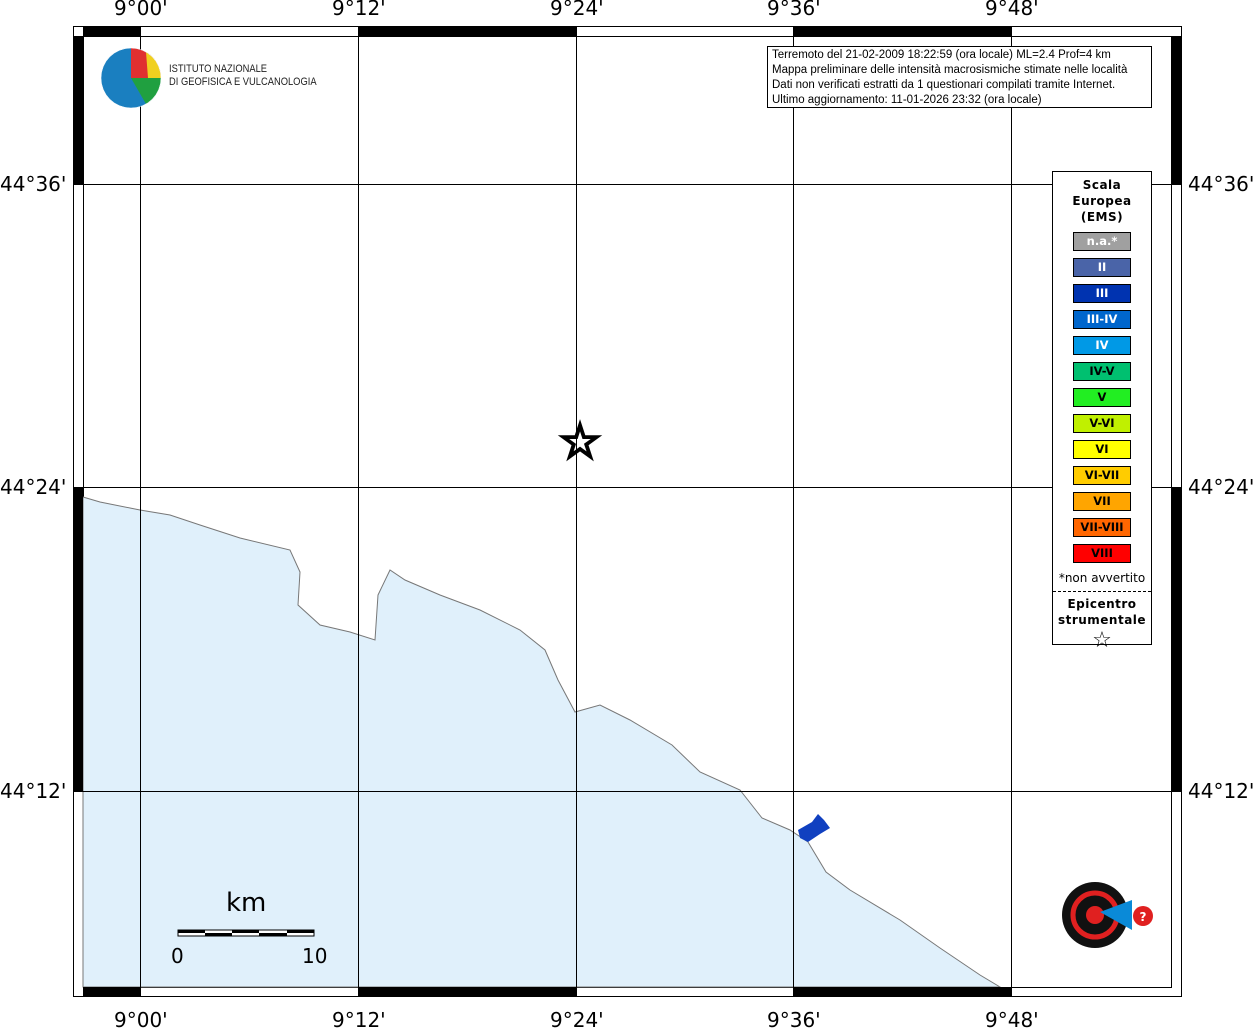 The image size is (1254, 1032). Describe the element at coordinates (1102, 371) in the screenshot. I see `legend-swatch: IV-V` at that location.